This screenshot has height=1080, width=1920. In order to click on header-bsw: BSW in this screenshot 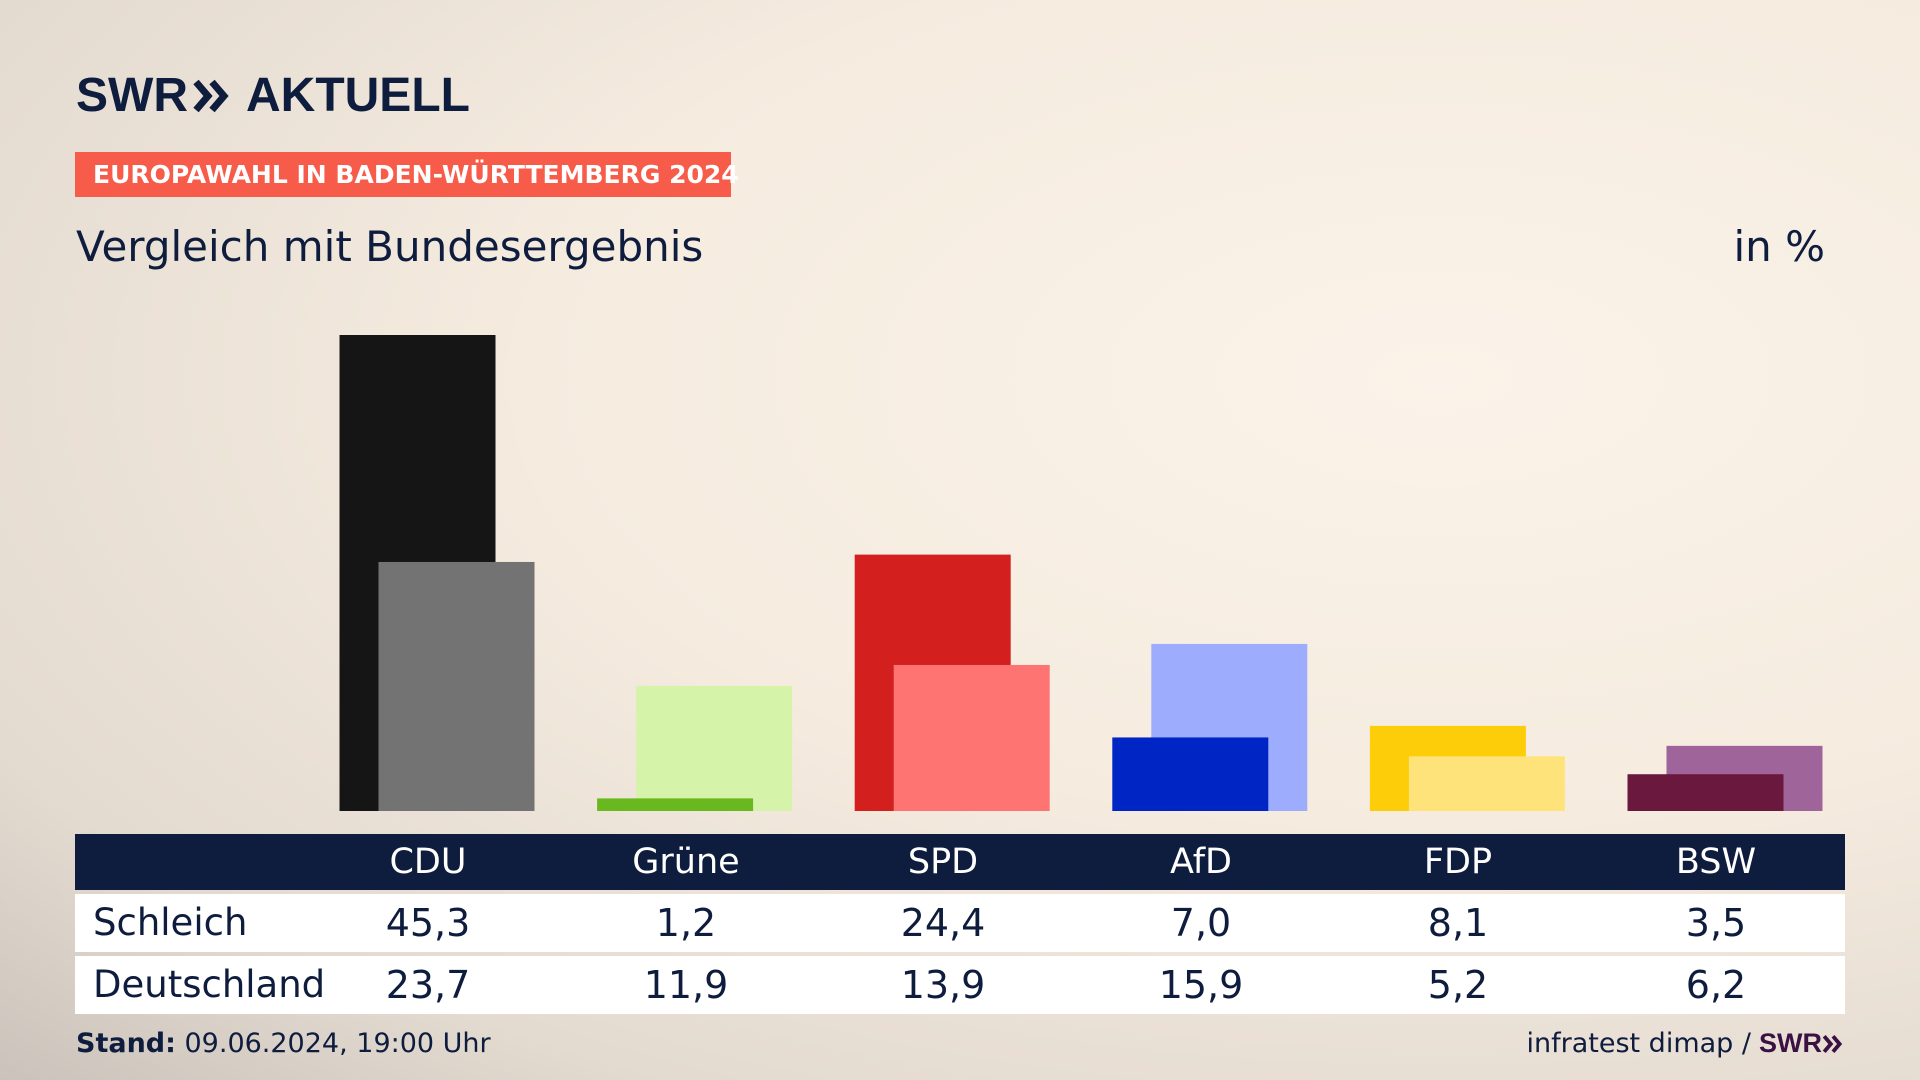, I will do `click(1716, 862)`.